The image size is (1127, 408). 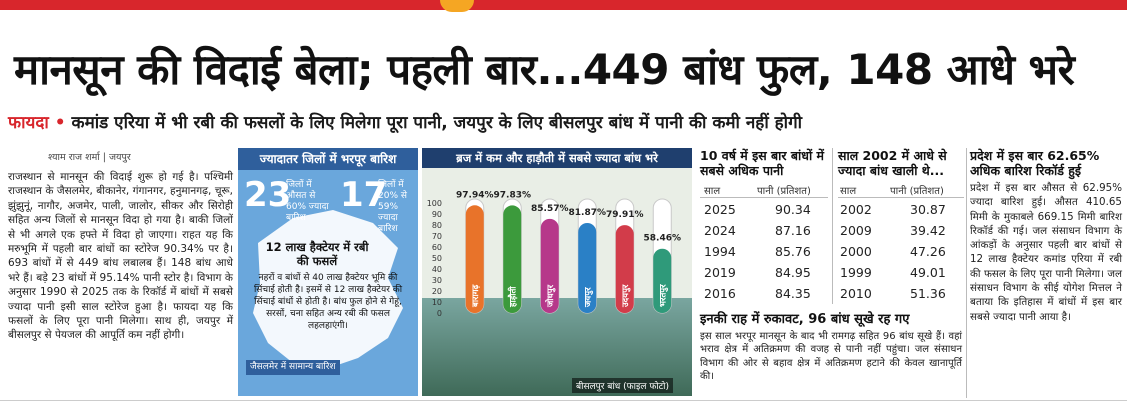 What do you see at coordinates (364, 195) in the screenshot?
I see `map-right-number: 17` at bounding box center [364, 195].